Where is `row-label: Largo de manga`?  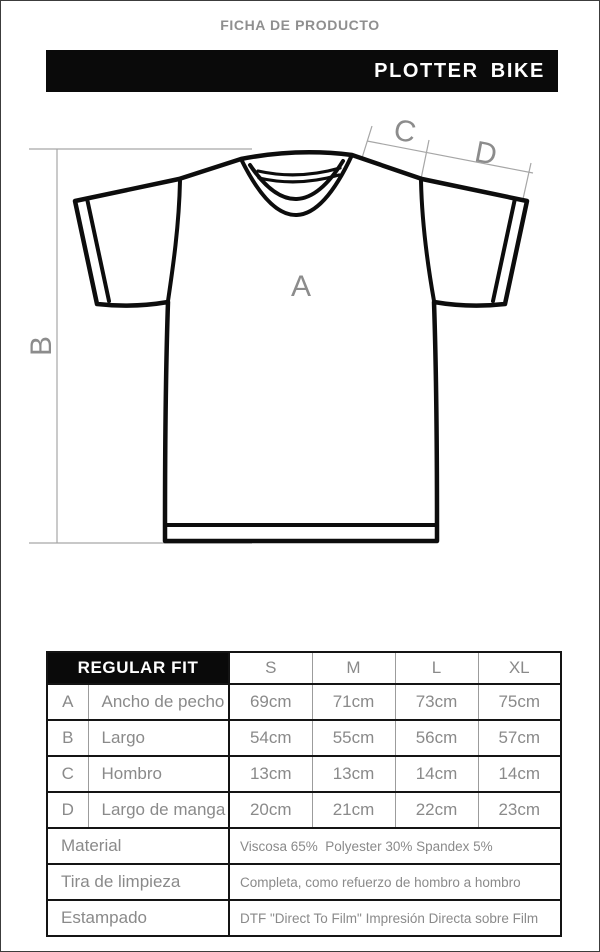 row-label: Largo de manga is located at coordinates (158, 810).